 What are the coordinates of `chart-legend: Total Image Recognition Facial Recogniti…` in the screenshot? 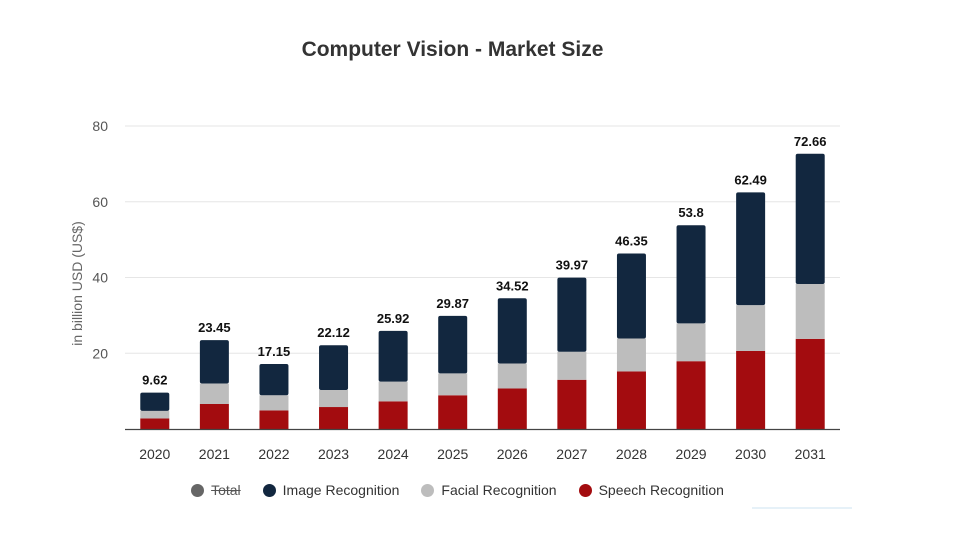 It's located at (457, 490).